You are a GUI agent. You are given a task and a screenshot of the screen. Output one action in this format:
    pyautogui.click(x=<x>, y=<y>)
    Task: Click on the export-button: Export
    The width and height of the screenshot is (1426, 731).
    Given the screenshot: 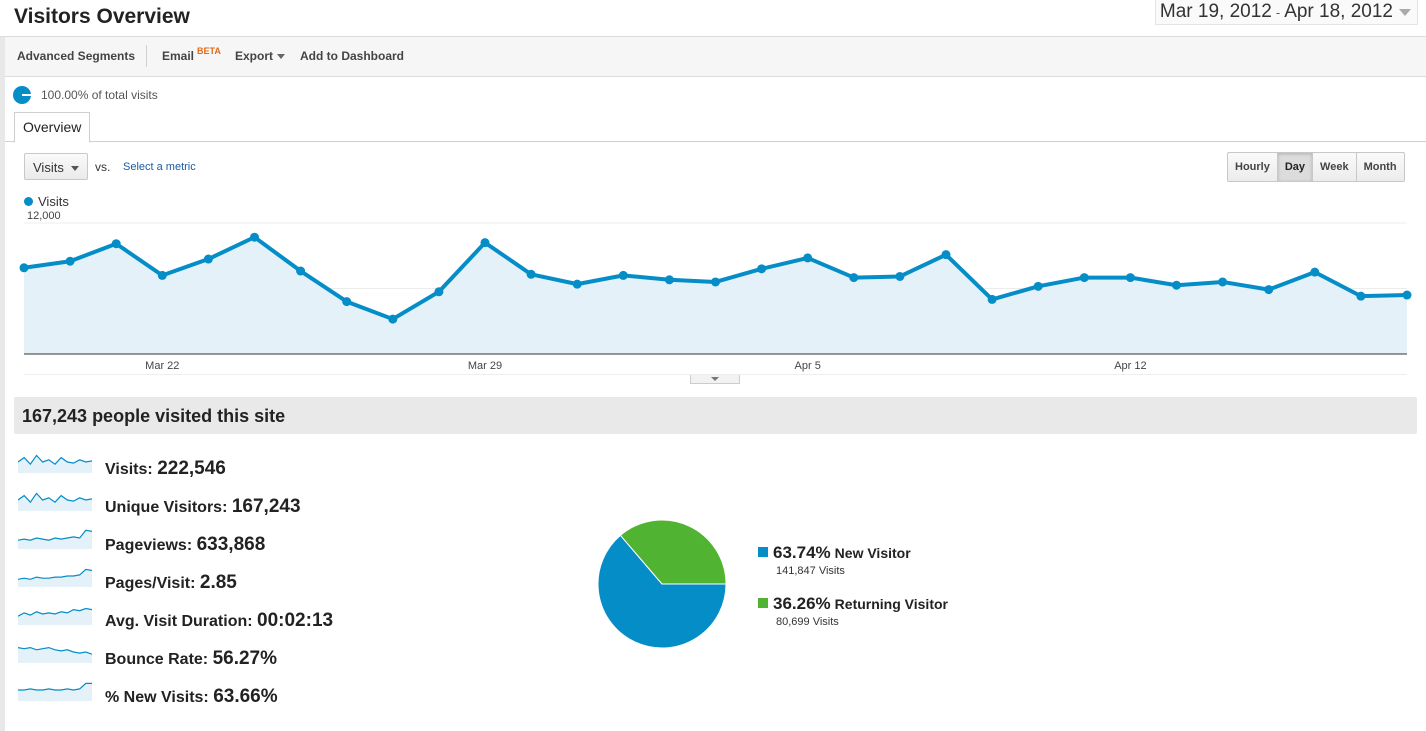 What is the action you would take?
    pyautogui.click(x=260, y=56)
    